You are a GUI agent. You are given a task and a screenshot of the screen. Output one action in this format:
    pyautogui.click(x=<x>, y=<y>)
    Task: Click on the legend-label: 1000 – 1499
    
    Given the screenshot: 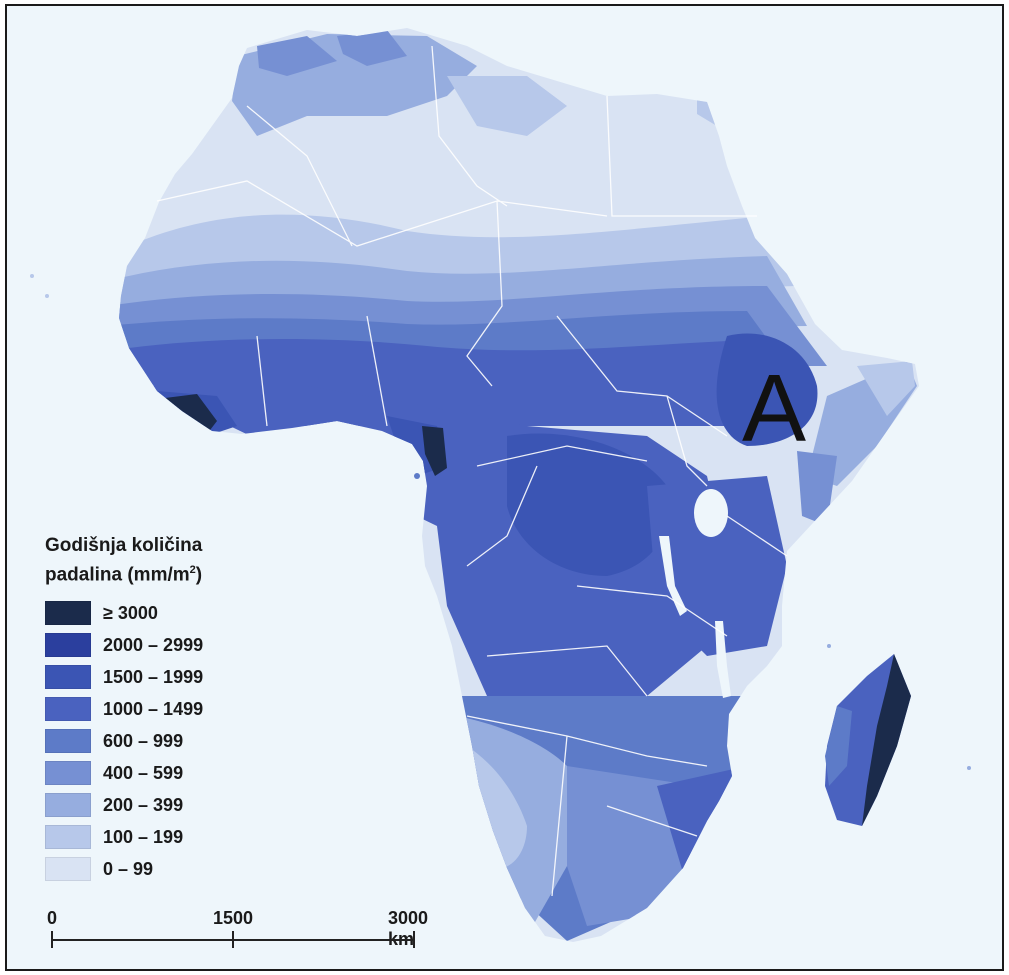 What is the action you would take?
    pyautogui.click(x=153, y=708)
    